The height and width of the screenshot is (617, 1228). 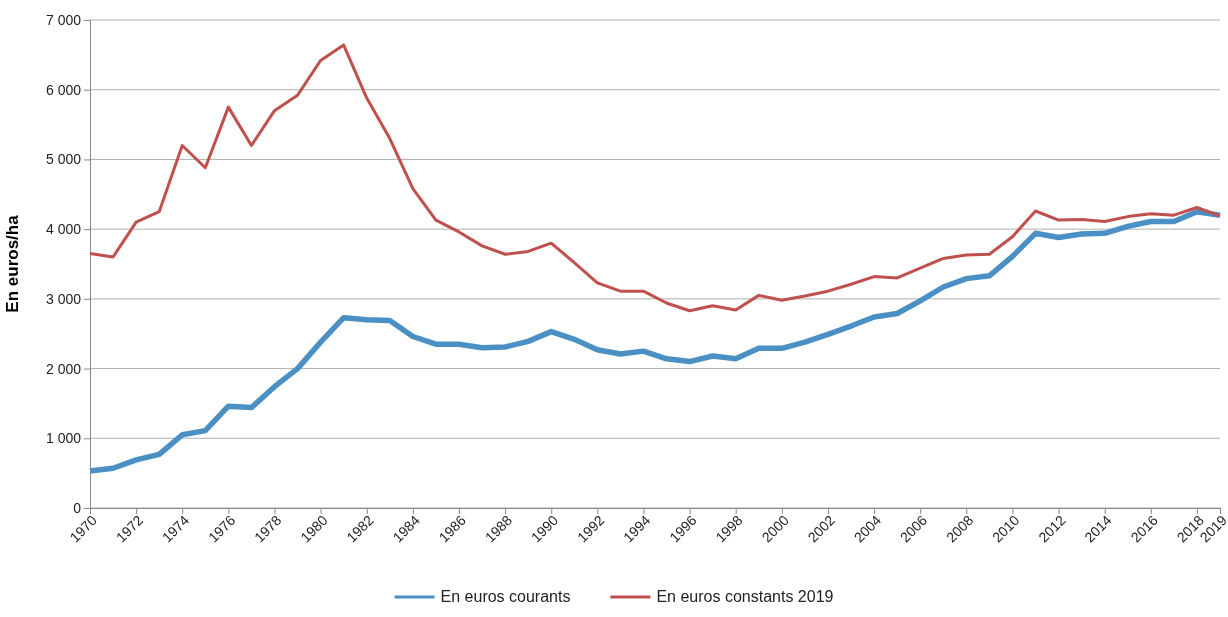 I want to click on y-axis-title: En euros/ha, so click(x=12, y=263).